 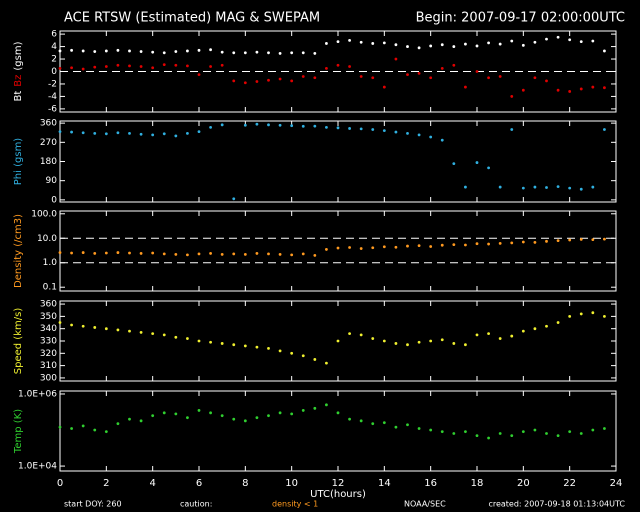 I want to click on y-tick-label: 320, so click(x=48, y=354).